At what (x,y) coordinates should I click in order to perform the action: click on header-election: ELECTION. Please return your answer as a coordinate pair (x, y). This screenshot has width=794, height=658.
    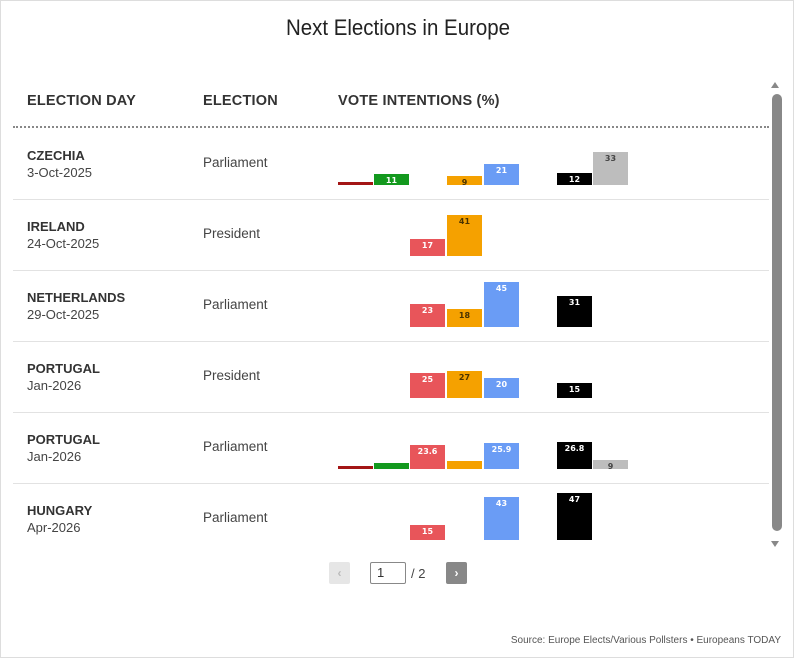
    Looking at the image, I should click on (240, 101).